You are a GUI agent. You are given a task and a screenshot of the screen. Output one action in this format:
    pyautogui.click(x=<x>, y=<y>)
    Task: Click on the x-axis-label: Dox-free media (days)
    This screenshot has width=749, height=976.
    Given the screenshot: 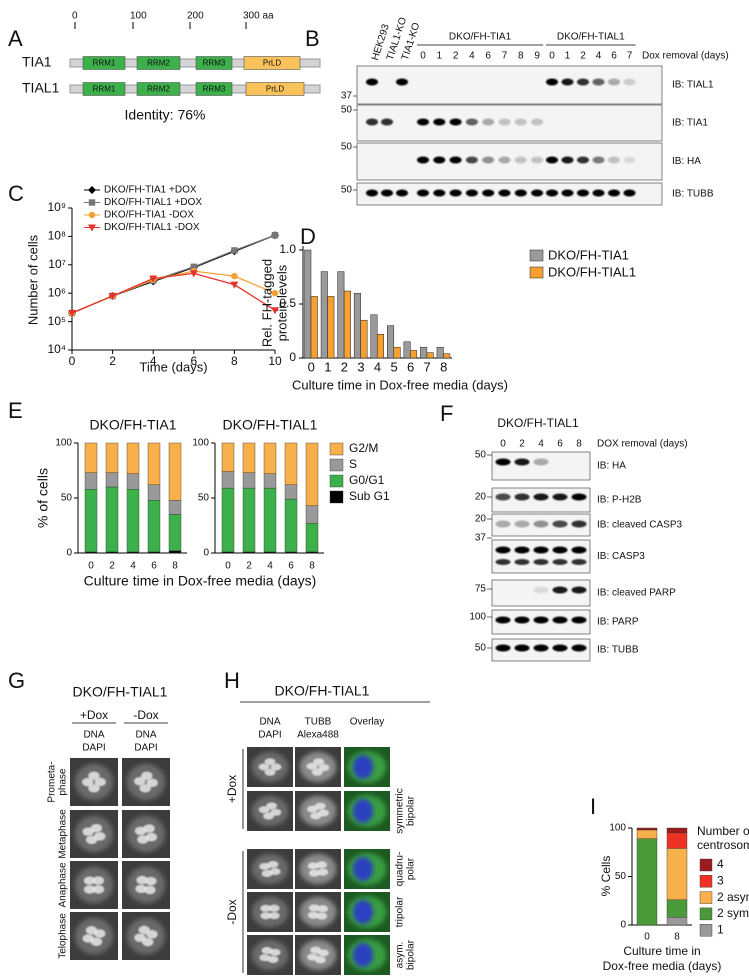 What is the action you would take?
    pyautogui.click(x=662, y=966)
    